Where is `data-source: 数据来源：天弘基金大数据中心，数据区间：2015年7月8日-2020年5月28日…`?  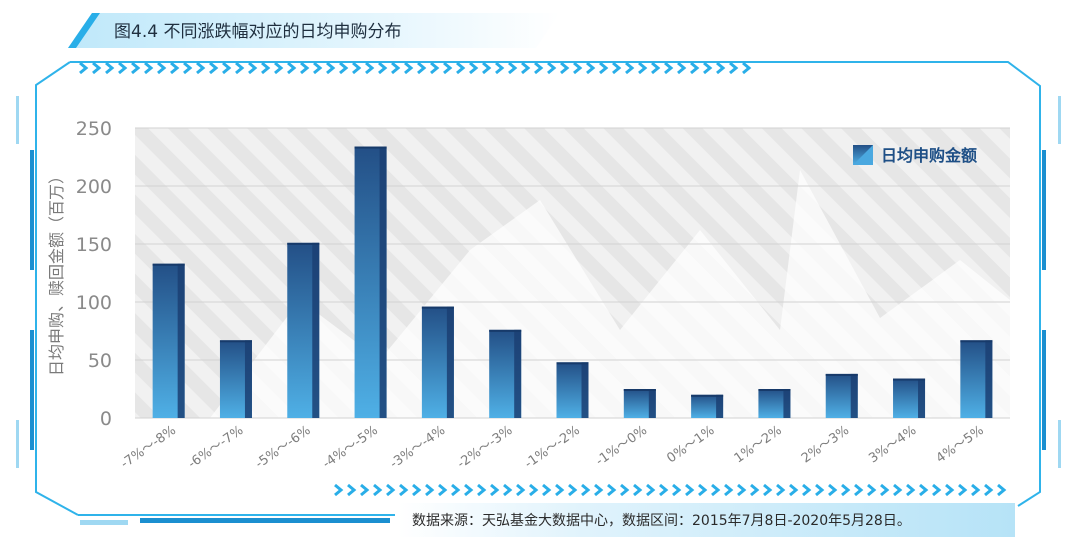 data-source: 数据来源：天弘基金大数据中心，数据区间：2015年7月8日-2020年5月28日… is located at coordinates (661, 520).